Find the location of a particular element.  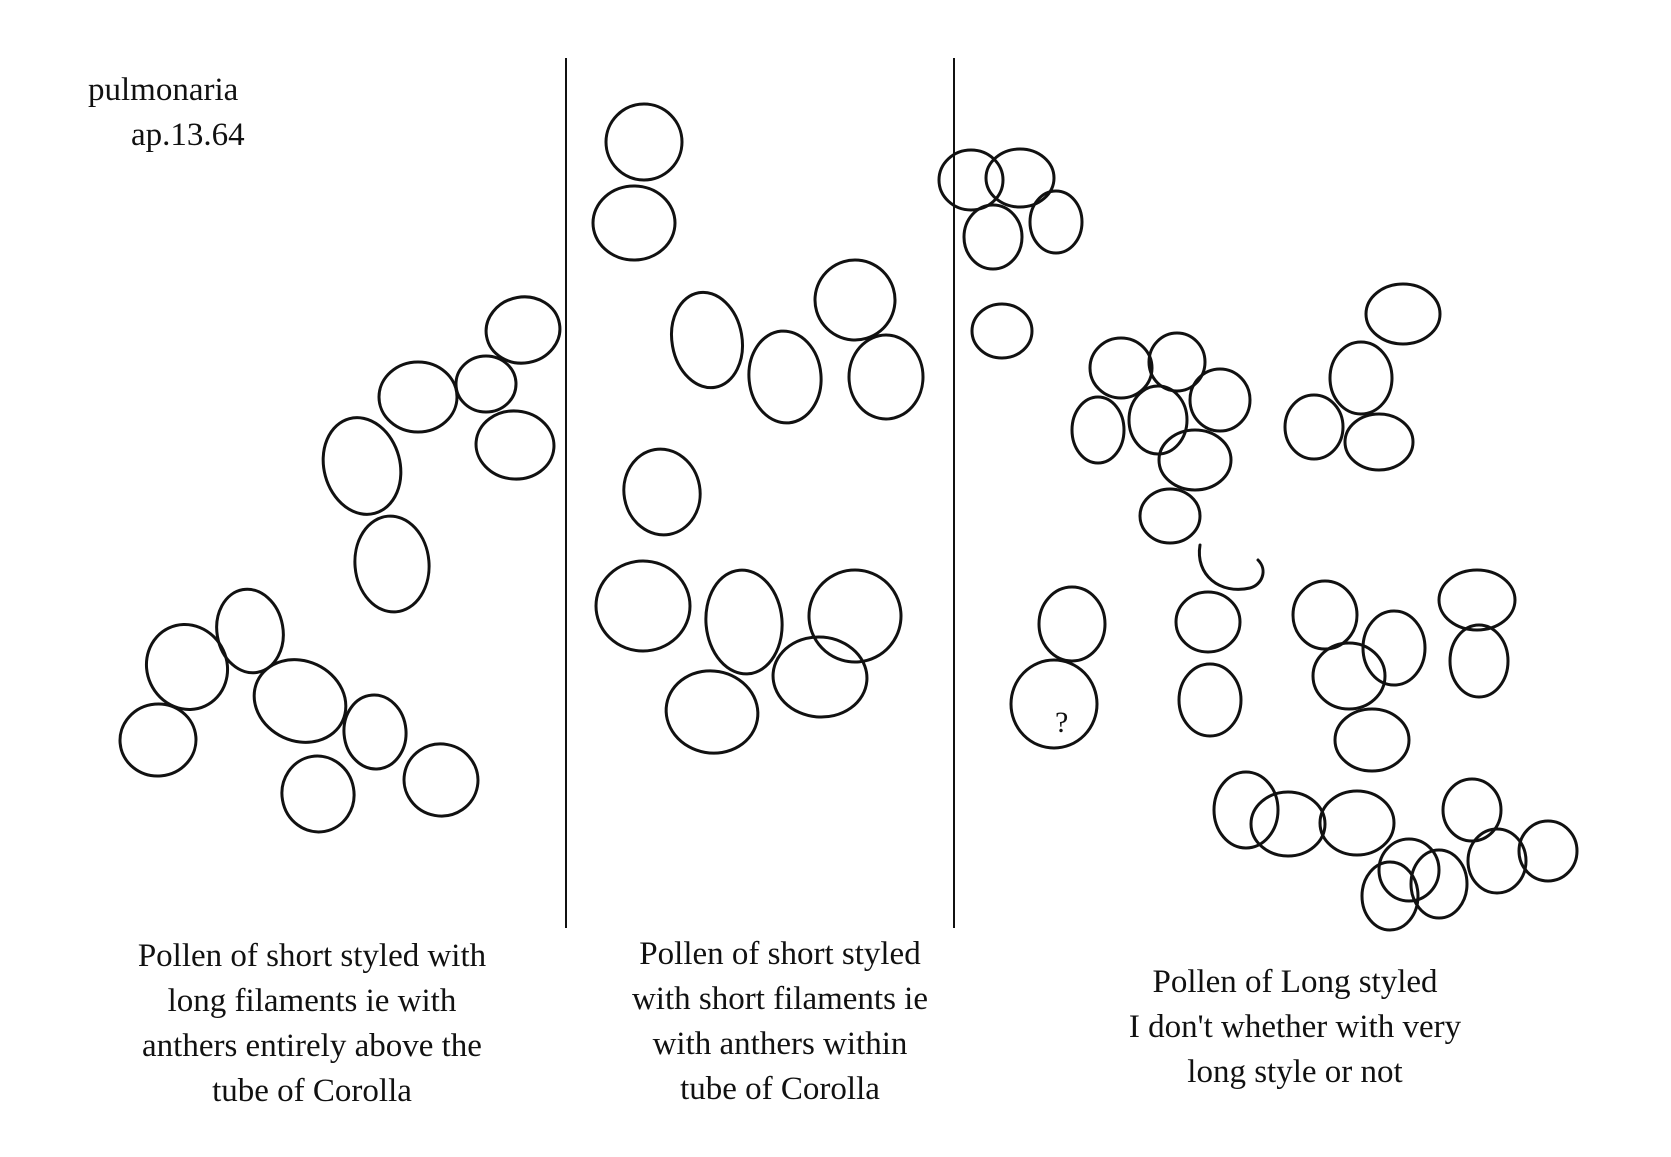

title-date: ap.13.64 is located at coordinates (188, 135).